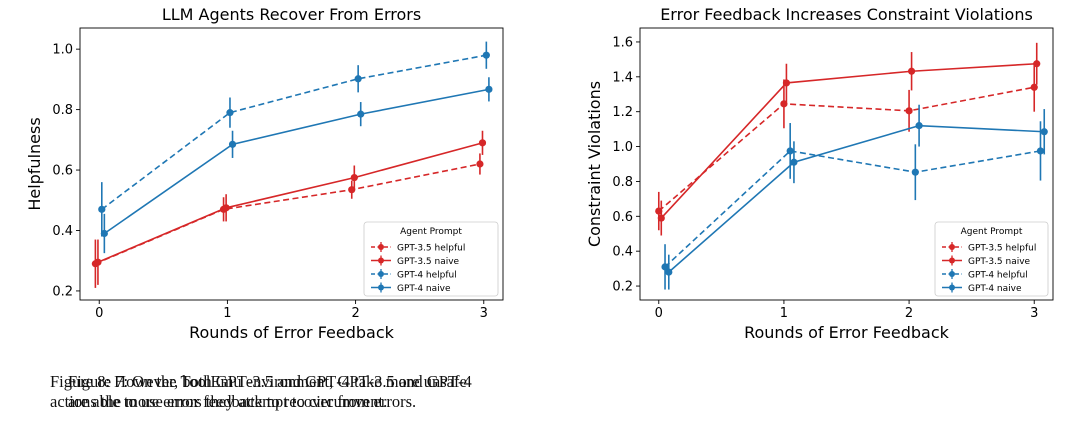 The width and height of the screenshot is (1080, 435). Describe the element at coordinates (594, 164) in the screenshot. I see `y-axis-label: Constraint Violations` at that location.